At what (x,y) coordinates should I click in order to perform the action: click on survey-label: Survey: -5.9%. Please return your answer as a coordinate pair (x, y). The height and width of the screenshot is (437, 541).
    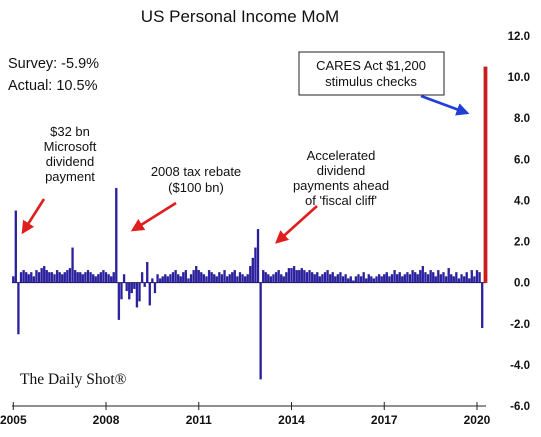
    Looking at the image, I should click on (53, 64).